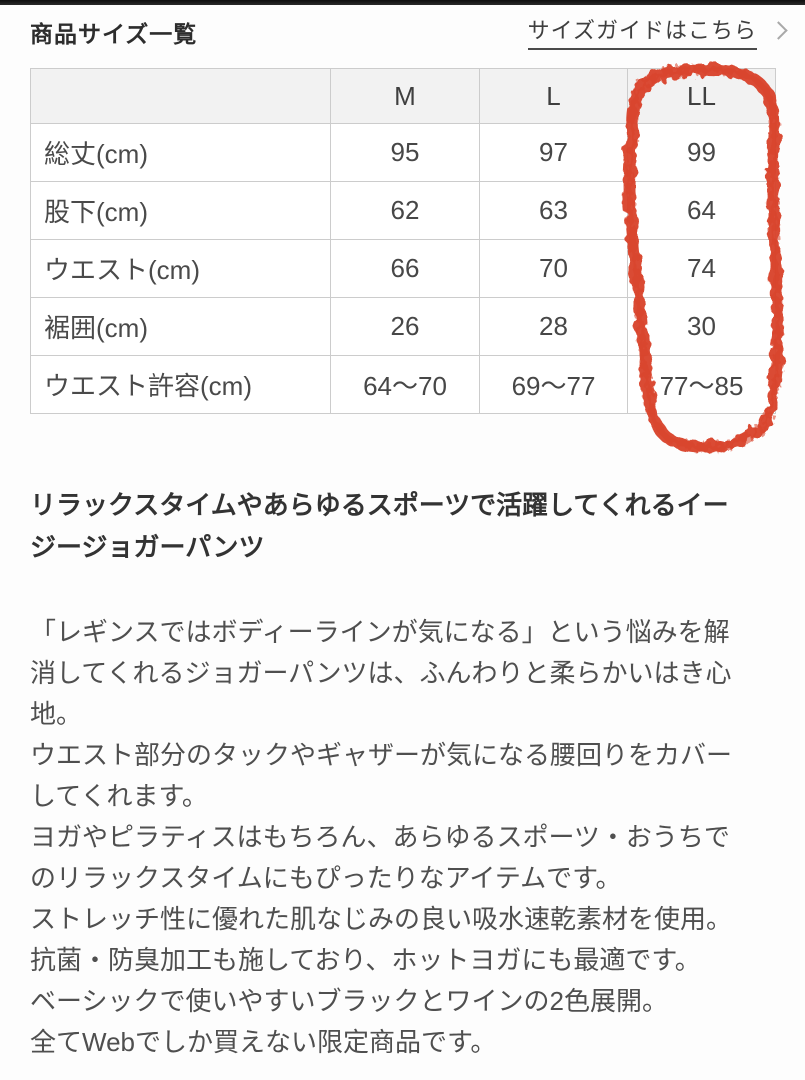 The image size is (805, 1080). Describe the element at coordinates (180, 152) in the screenshot. I see `row-label: 総丈(cm)` at that location.